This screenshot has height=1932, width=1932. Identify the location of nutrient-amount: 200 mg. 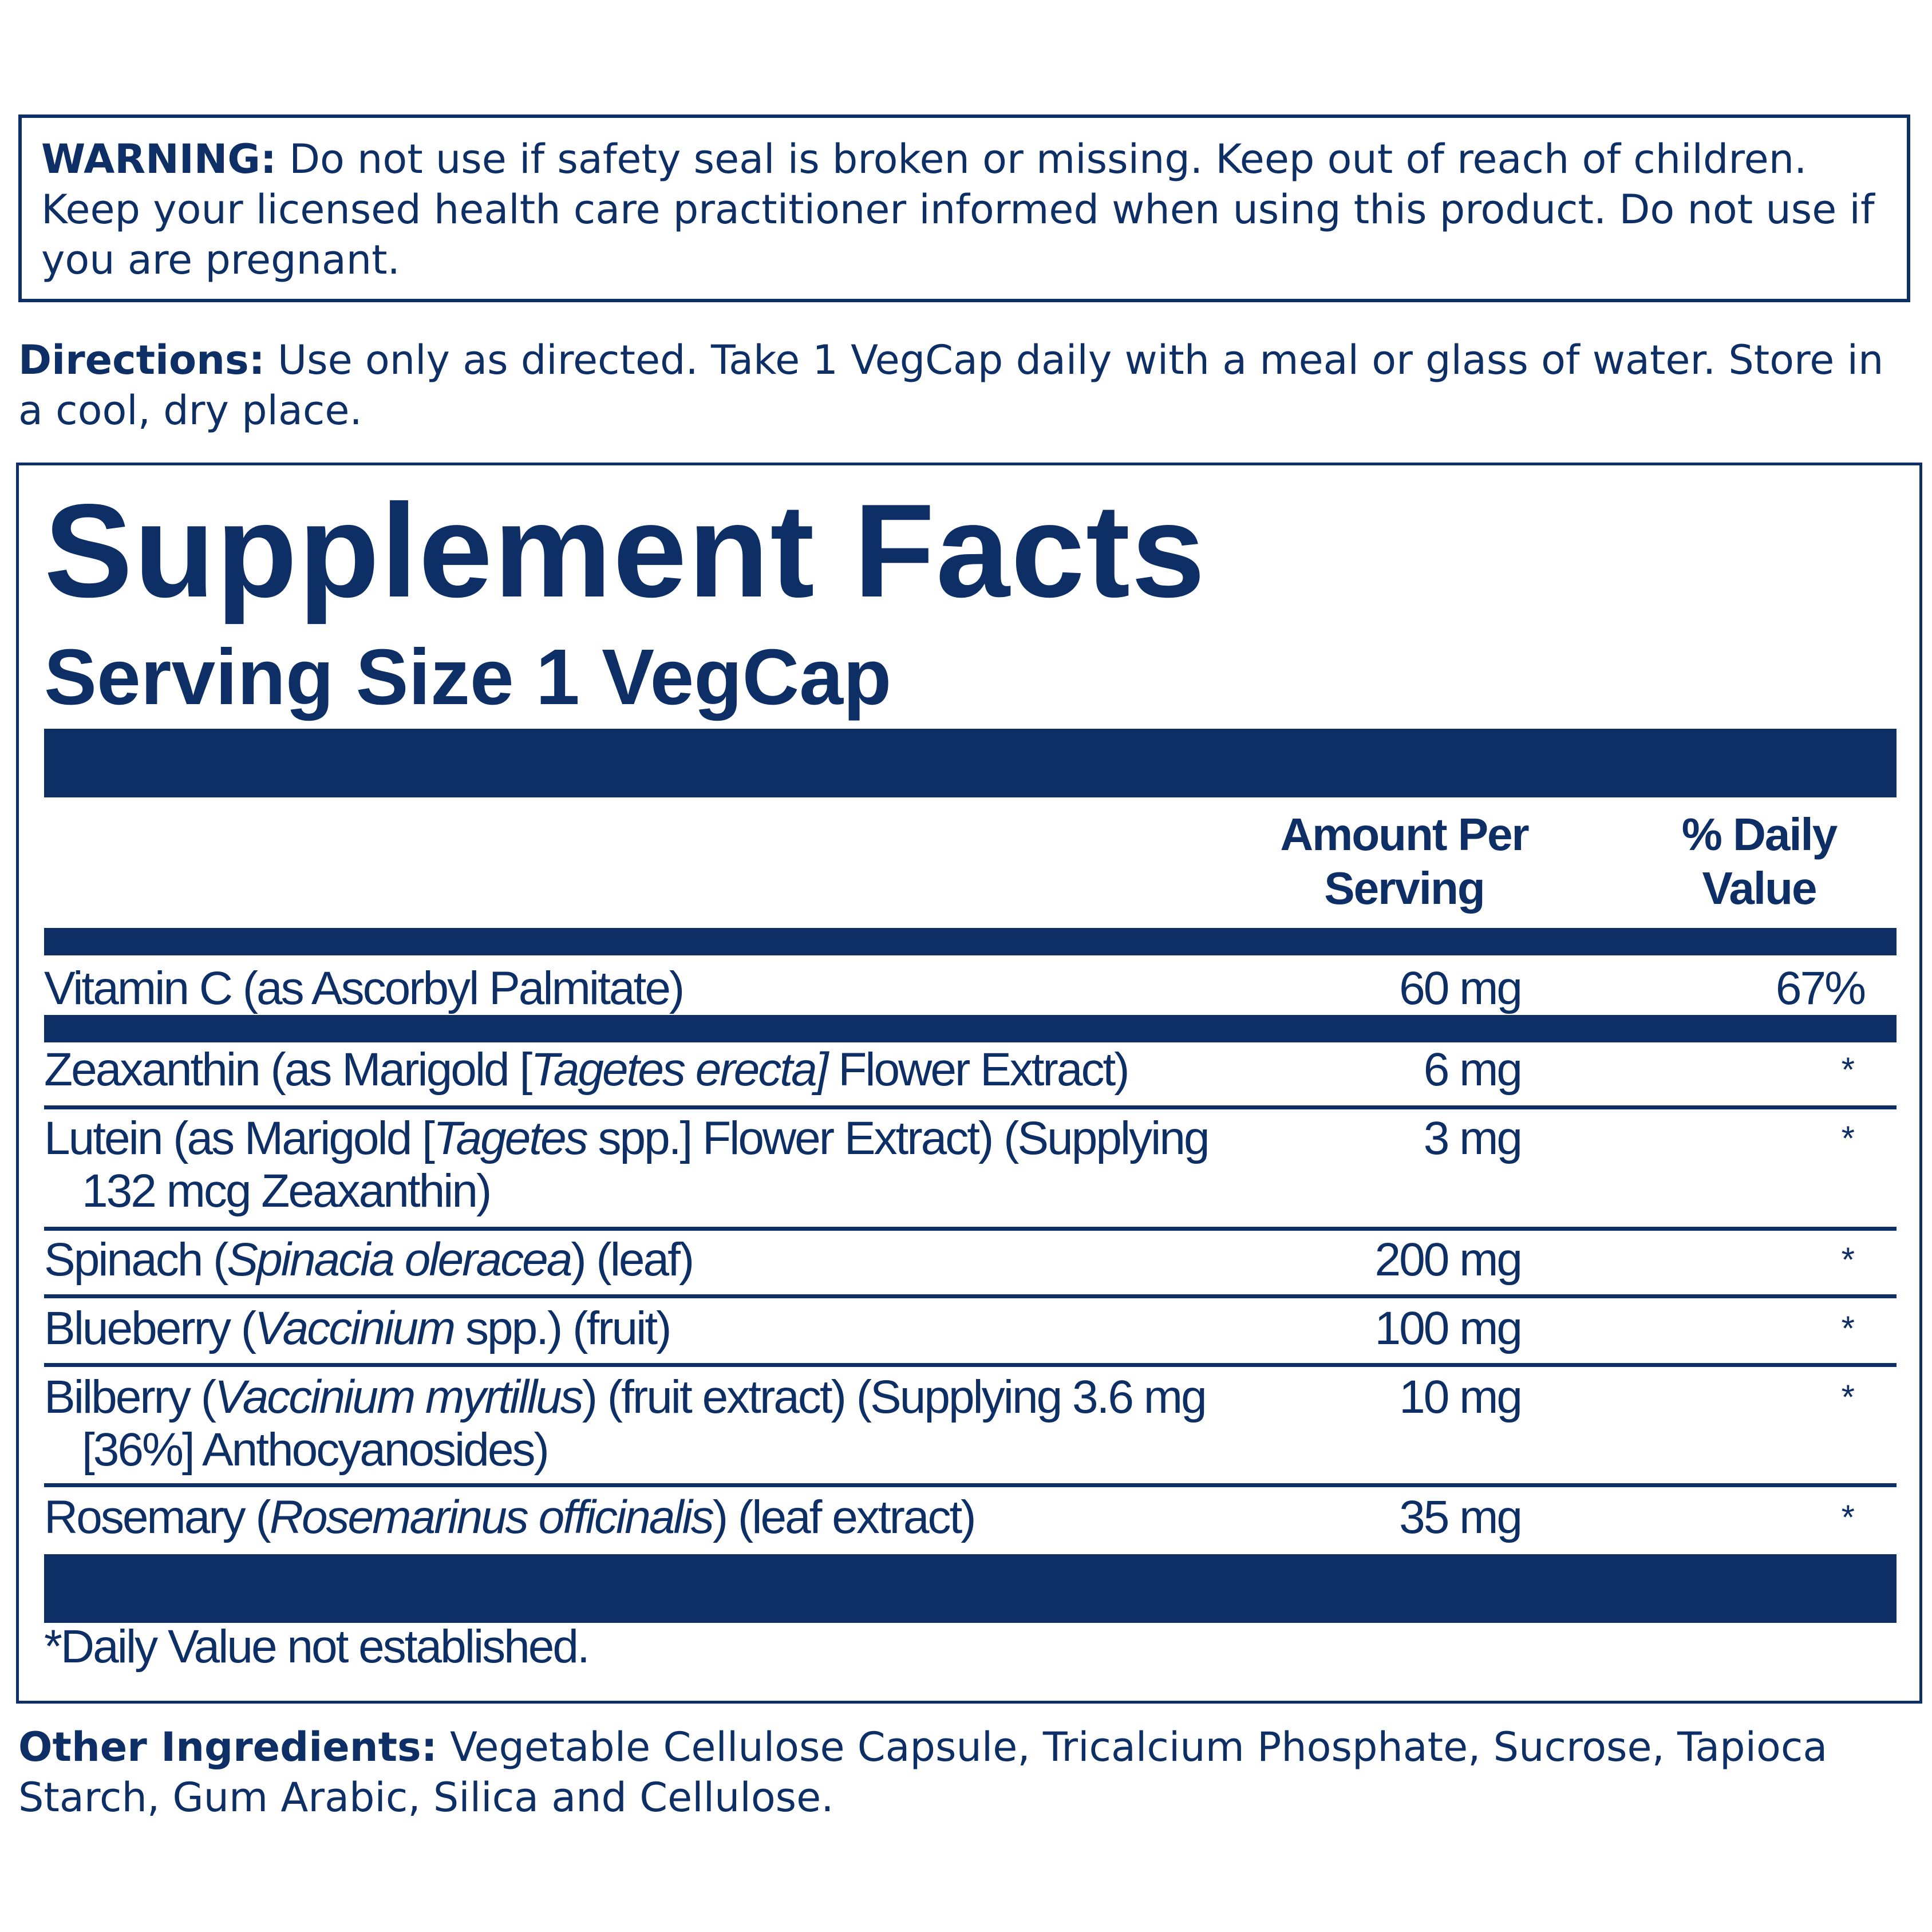
(1448, 1260).